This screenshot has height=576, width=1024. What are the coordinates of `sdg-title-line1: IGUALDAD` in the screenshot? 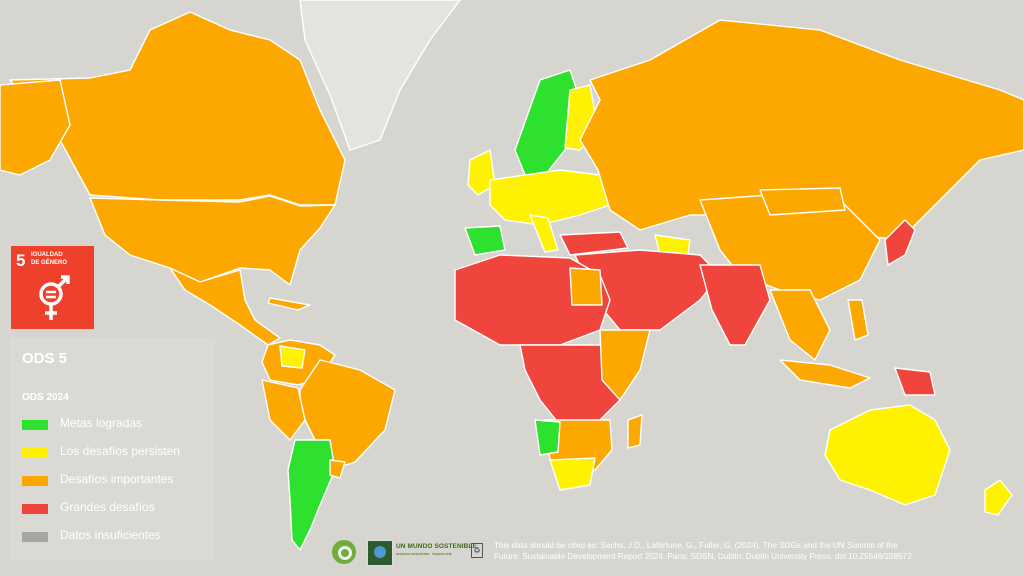 It's located at (47, 255).